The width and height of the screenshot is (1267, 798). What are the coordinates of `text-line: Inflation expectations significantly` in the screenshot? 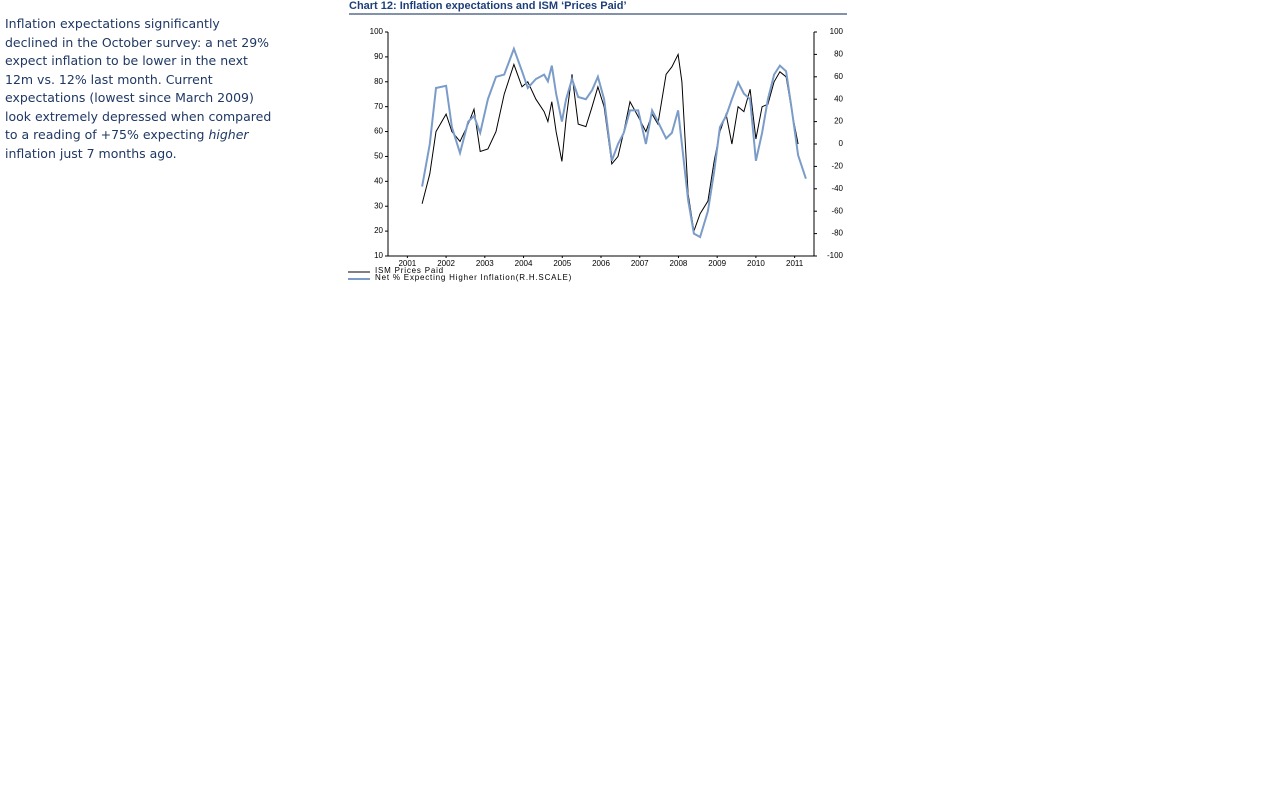 It's located at (138, 24).